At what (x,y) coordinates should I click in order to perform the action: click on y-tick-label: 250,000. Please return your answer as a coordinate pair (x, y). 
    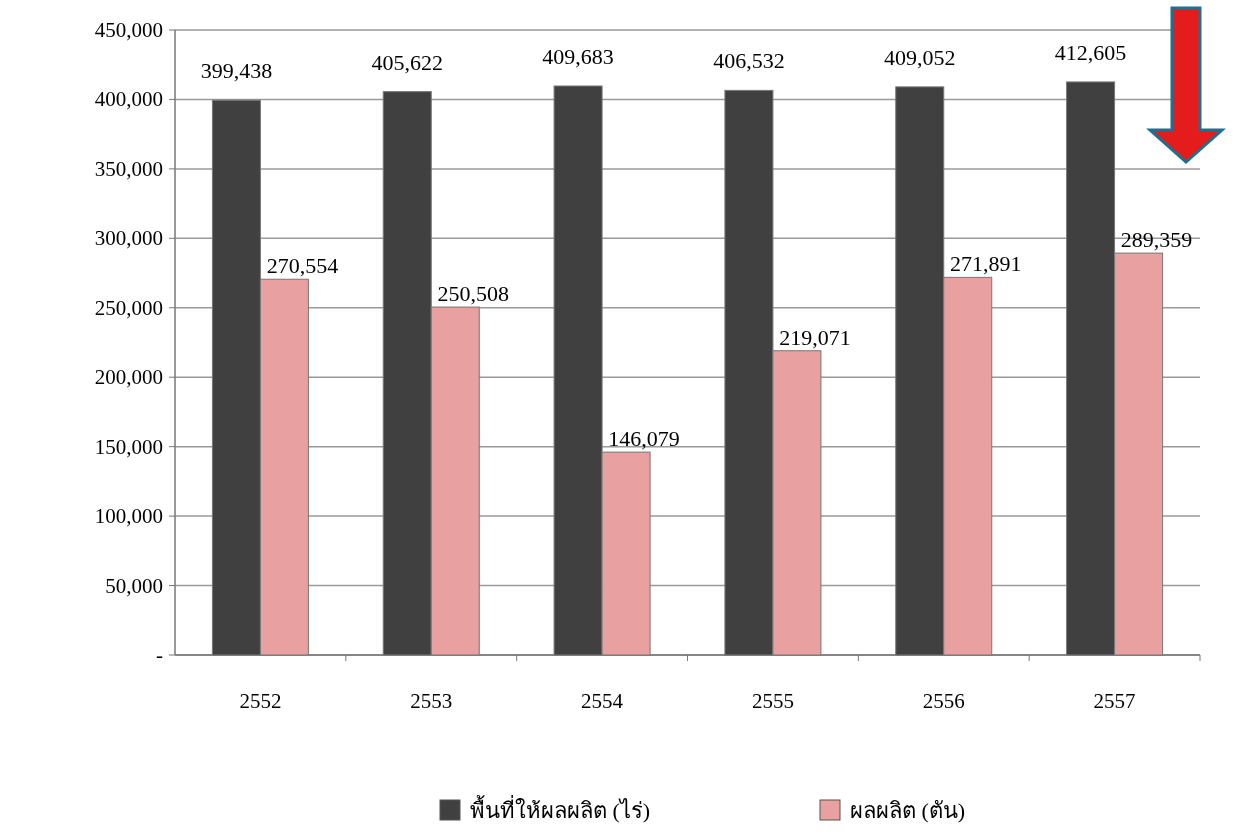
    Looking at the image, I should click on (128, 307).